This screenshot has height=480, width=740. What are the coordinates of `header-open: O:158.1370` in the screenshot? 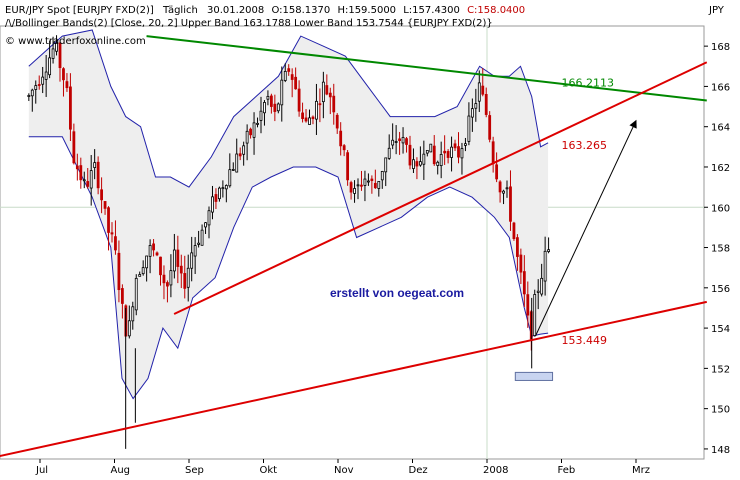 It's located at (300, 10).